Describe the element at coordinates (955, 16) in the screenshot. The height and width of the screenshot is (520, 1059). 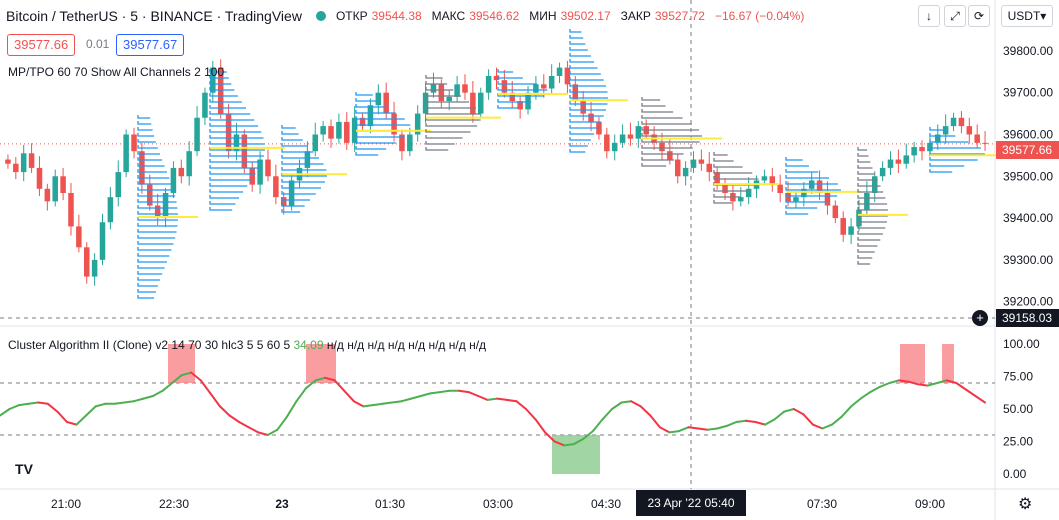
I see `expand-icon: ⤢` at that location.